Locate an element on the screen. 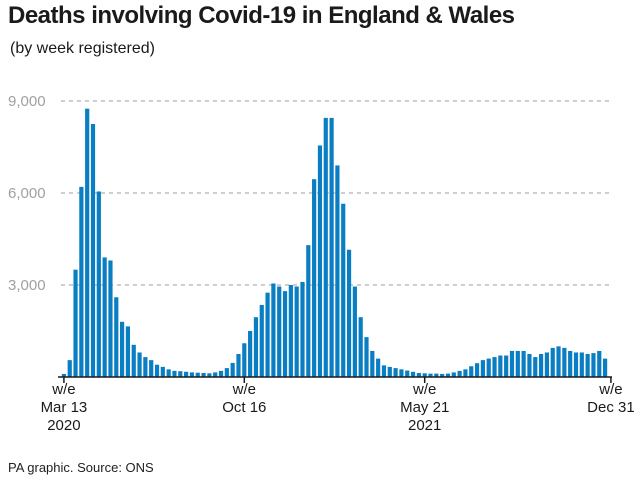 This screenshot has height=482, width=640. y-tick-label: 3,000 is located at coordinates (27, 285).